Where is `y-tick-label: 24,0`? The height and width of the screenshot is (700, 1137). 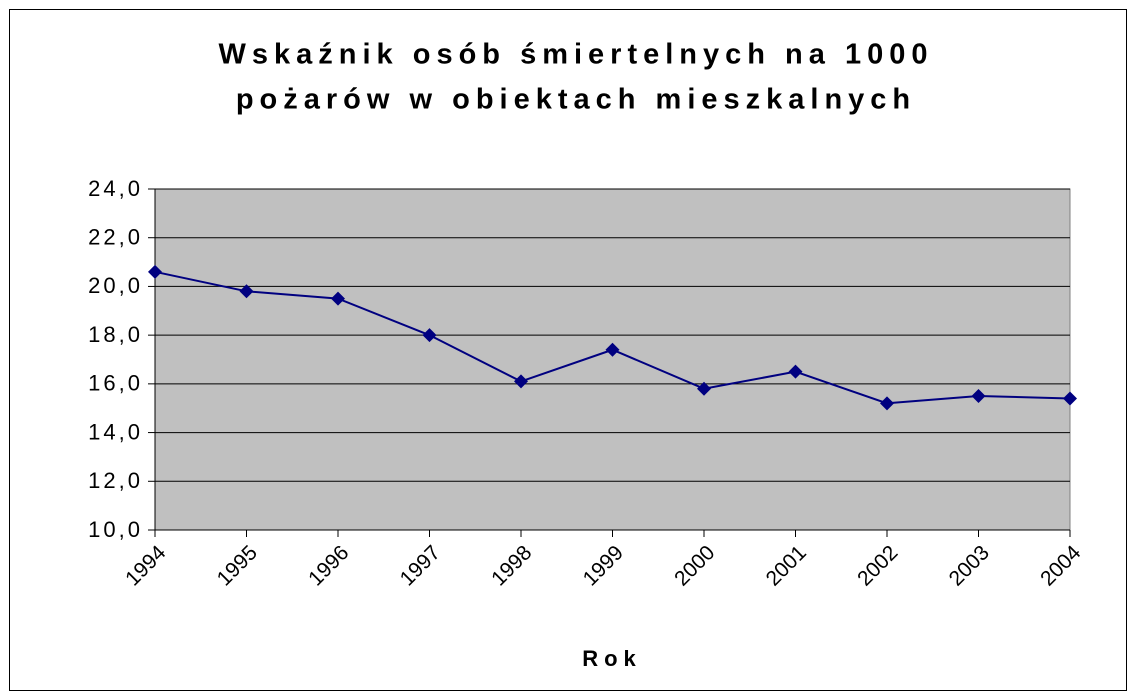
y-tick-label: 24,0 is located at coordinates (115, 188).